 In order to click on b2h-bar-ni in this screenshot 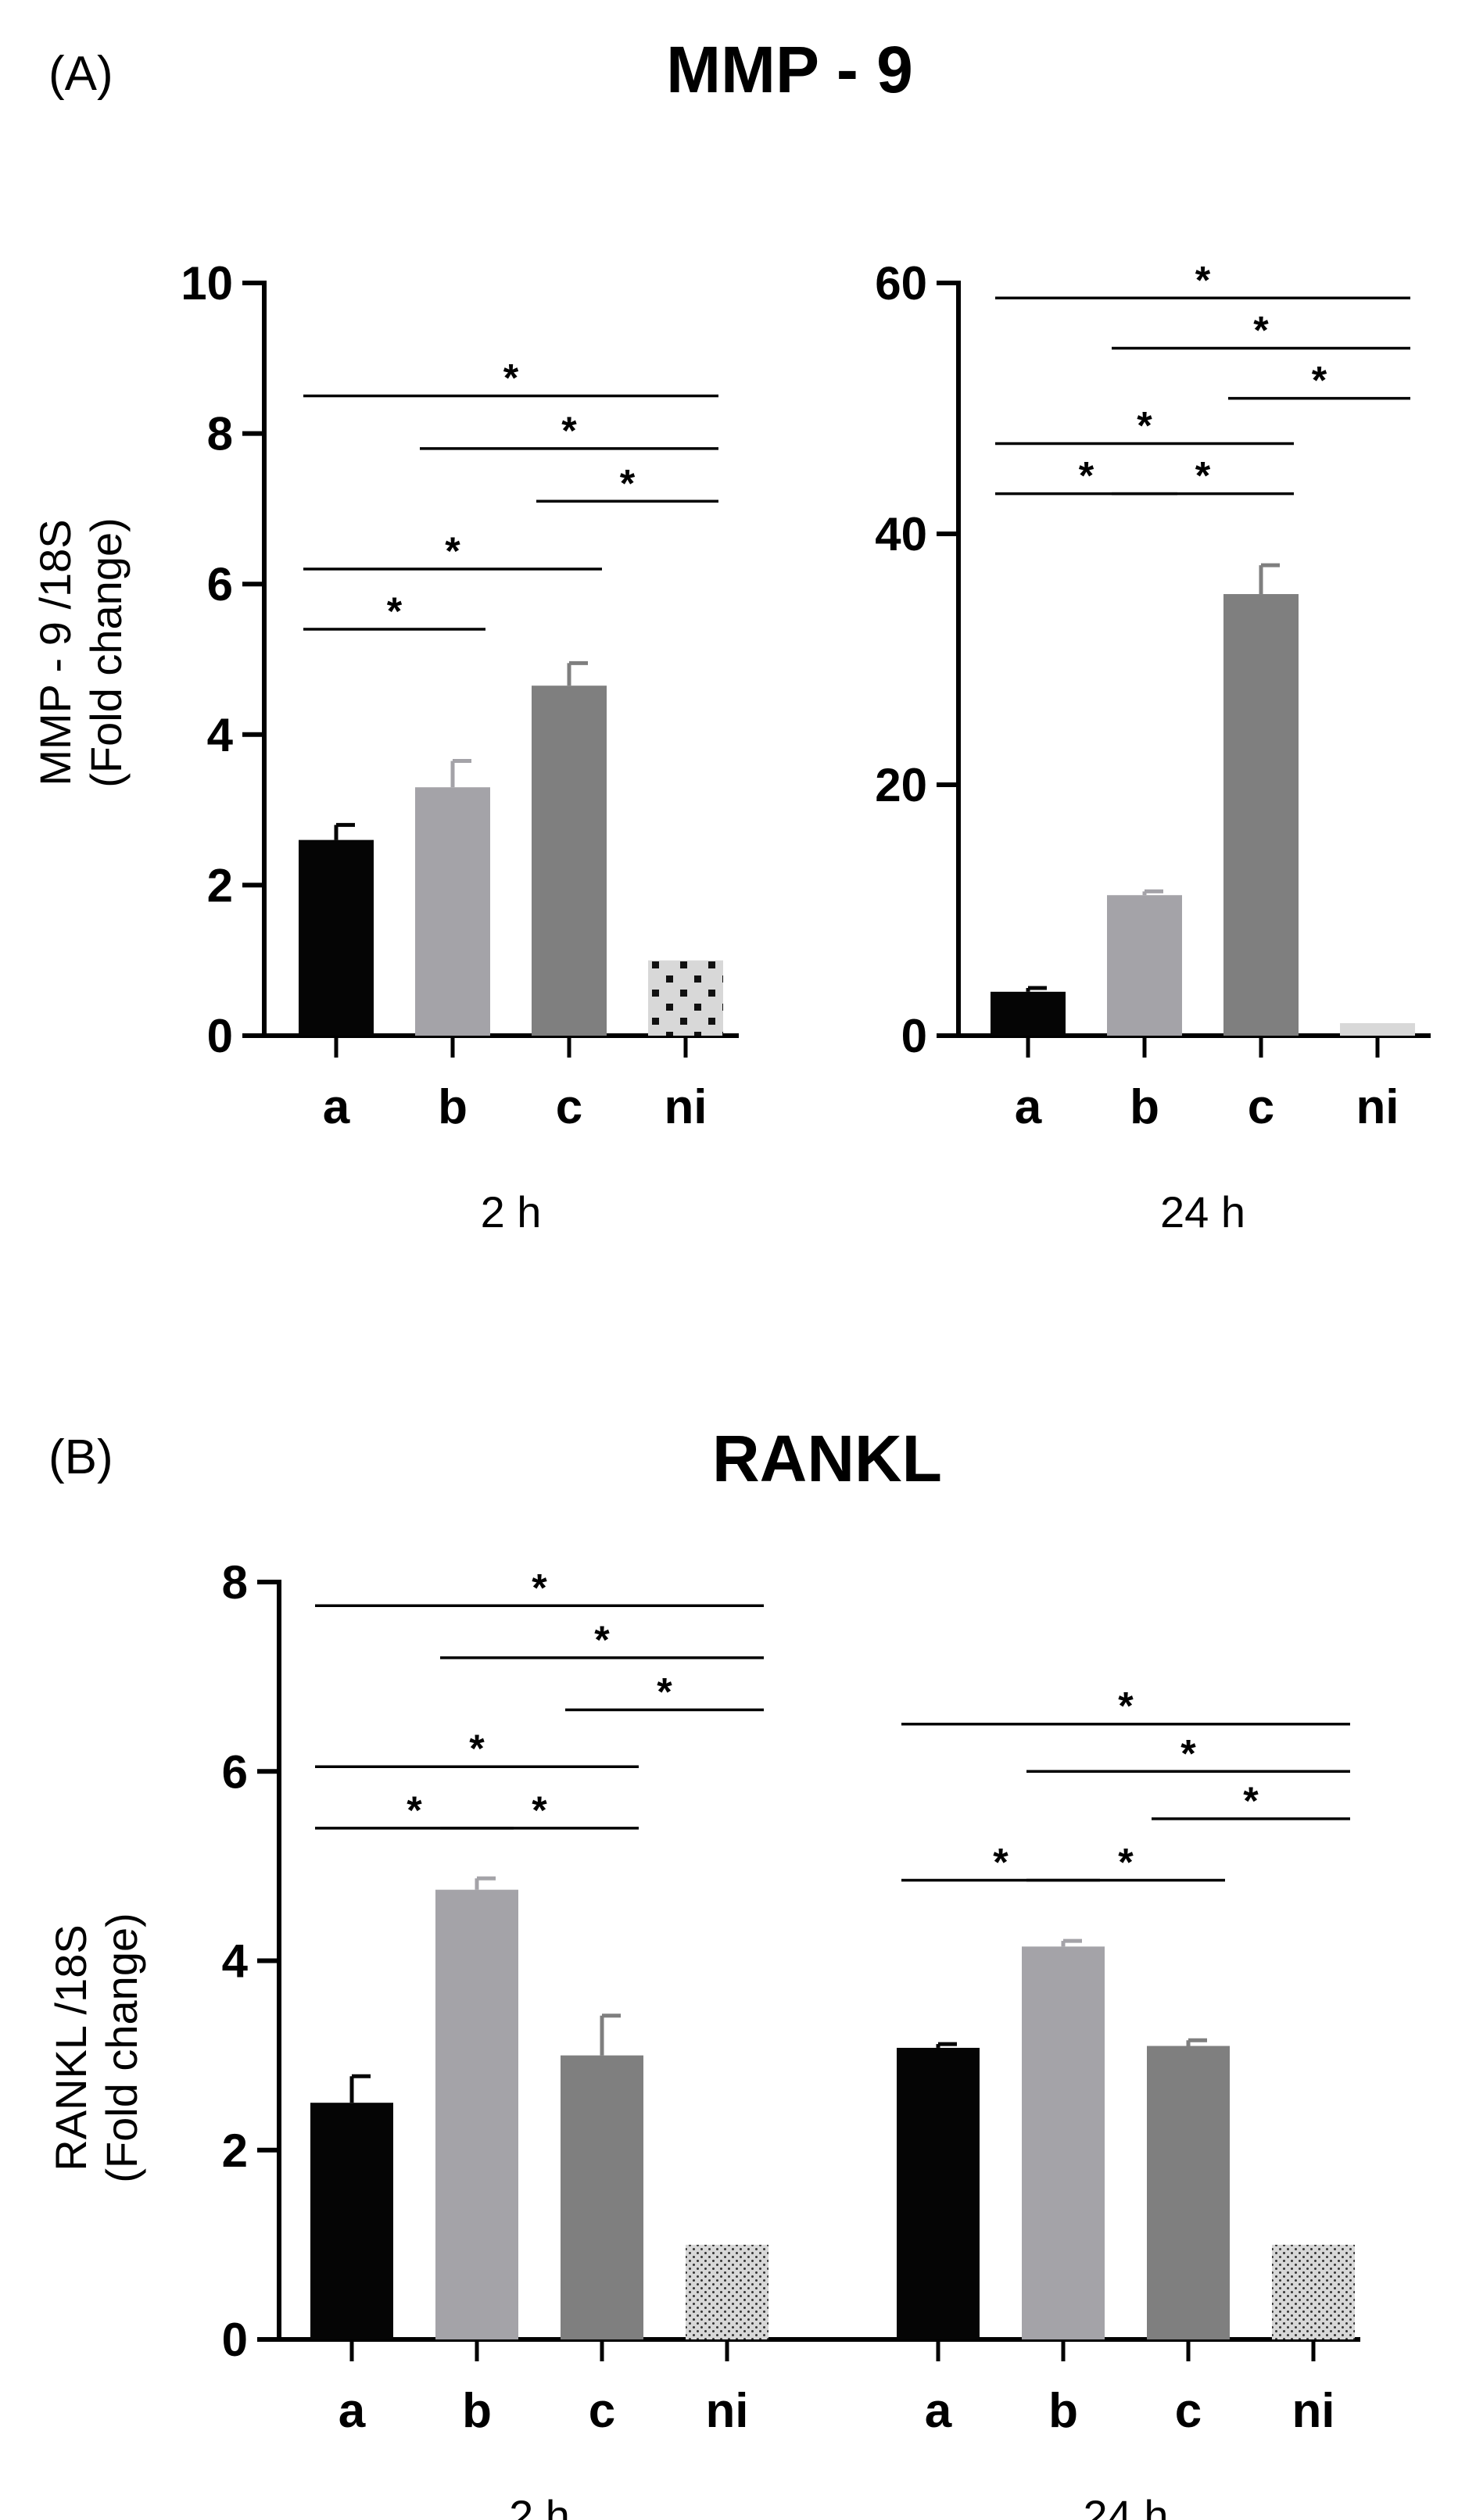, I will do `click(727, 2291)`.